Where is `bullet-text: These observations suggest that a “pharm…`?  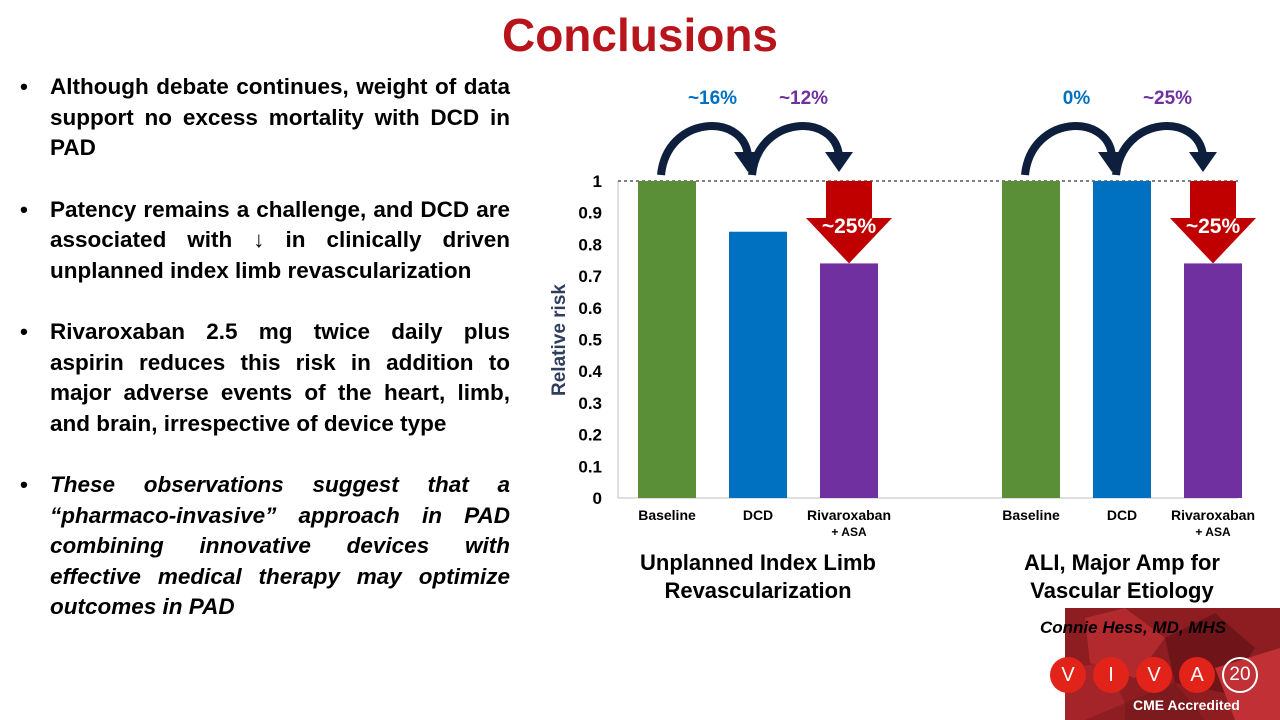 bullet-text: These observations suggest that a “pharm… is located at coordinates (280, 545).